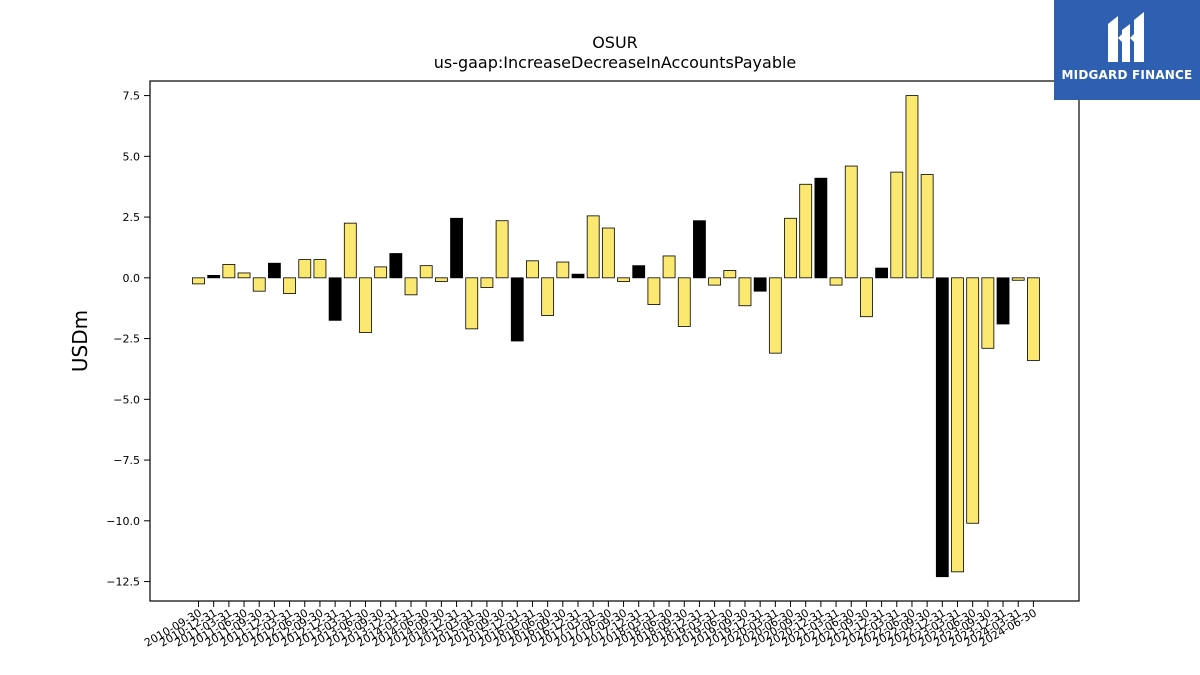 The image size is (1200, 675). I want to click on y-tick-label: −5.0, so click(126, 399).